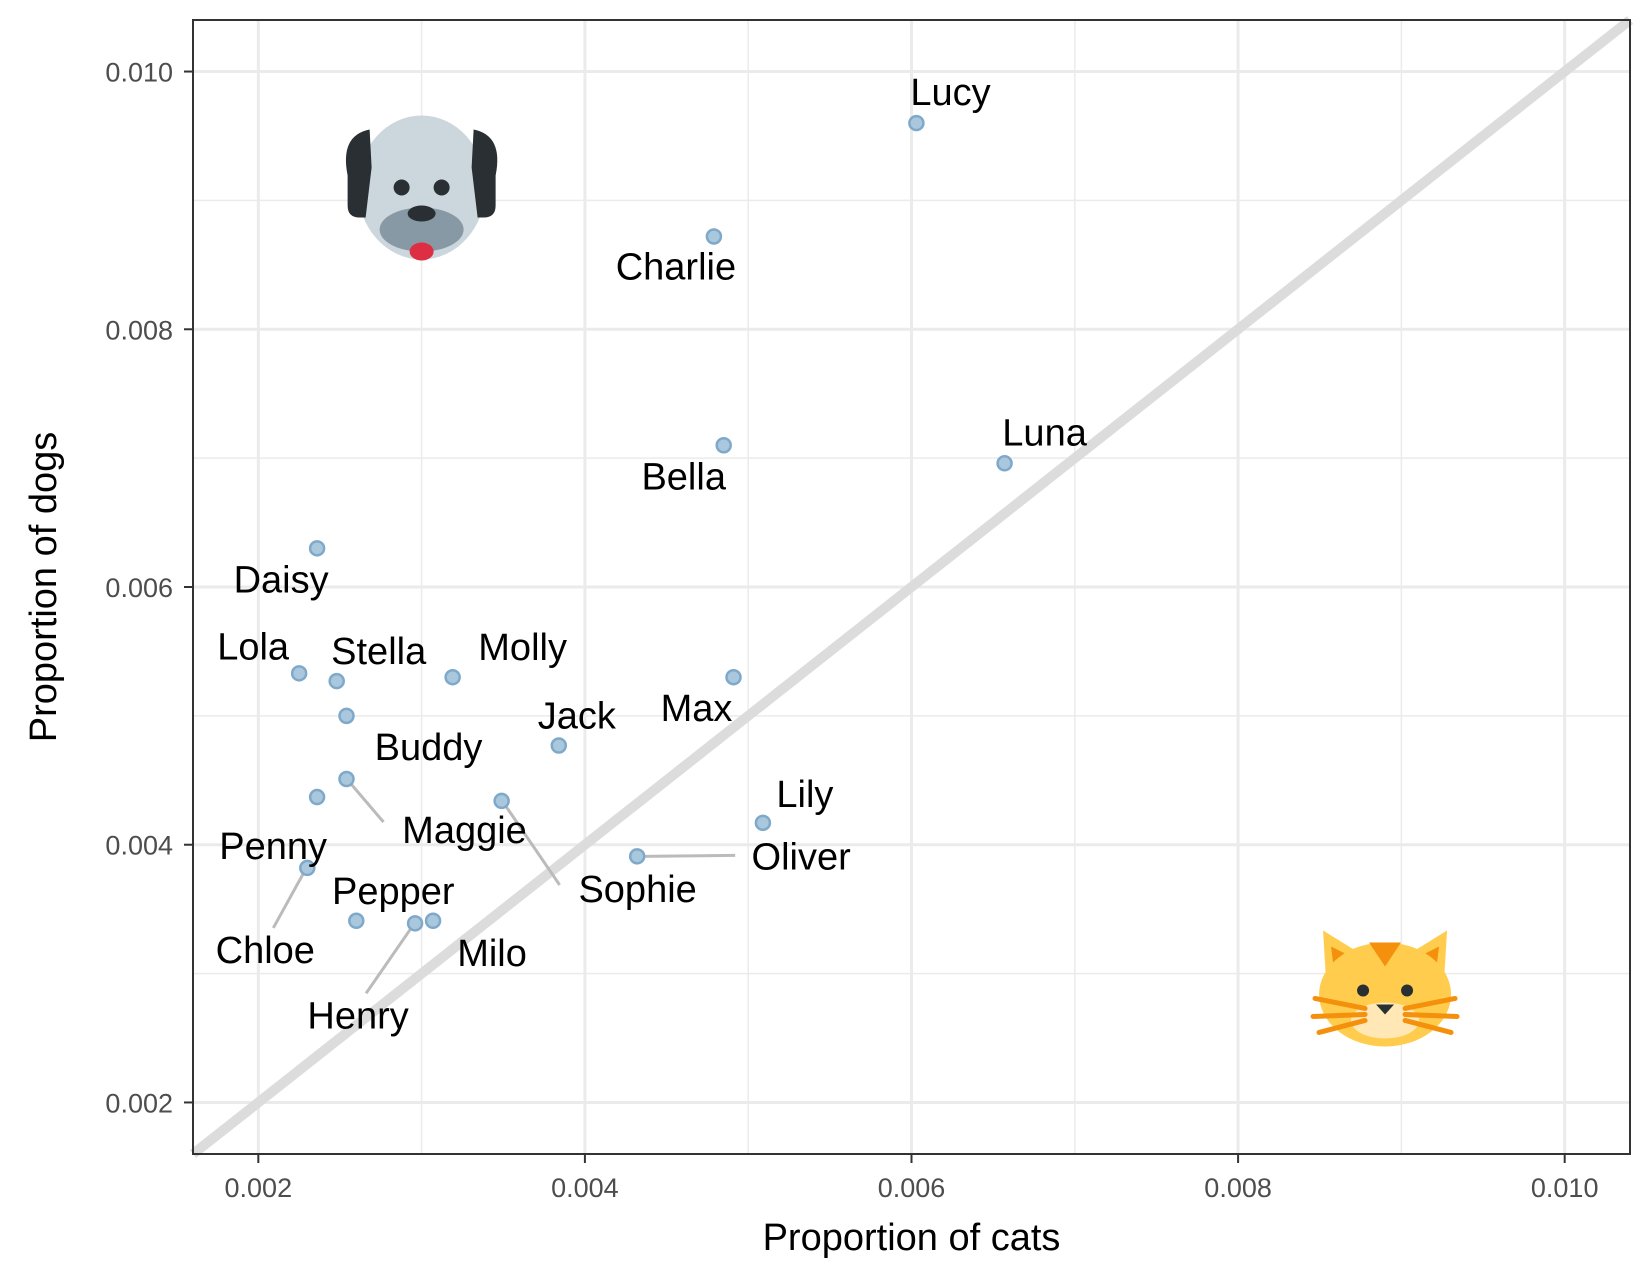 The height and width of the screenshot is (1288, 1650). I want to click on point-label-henry: Henry, so click(357, 1016).